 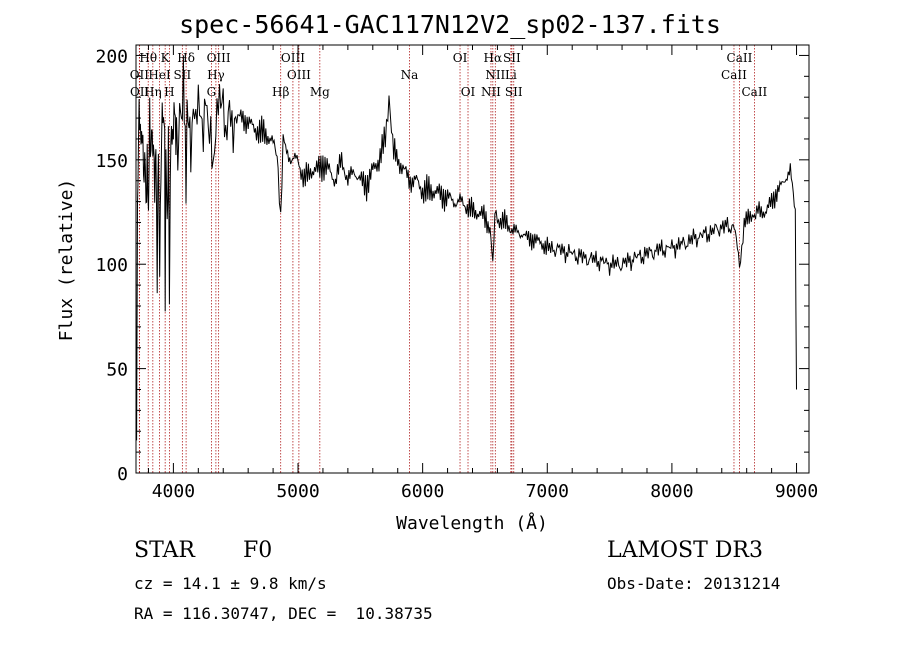 What do you see at coordinates (796, 491) in the screenshot?
I see `x-tick-label: 9000` at bounding box center [796, 491].